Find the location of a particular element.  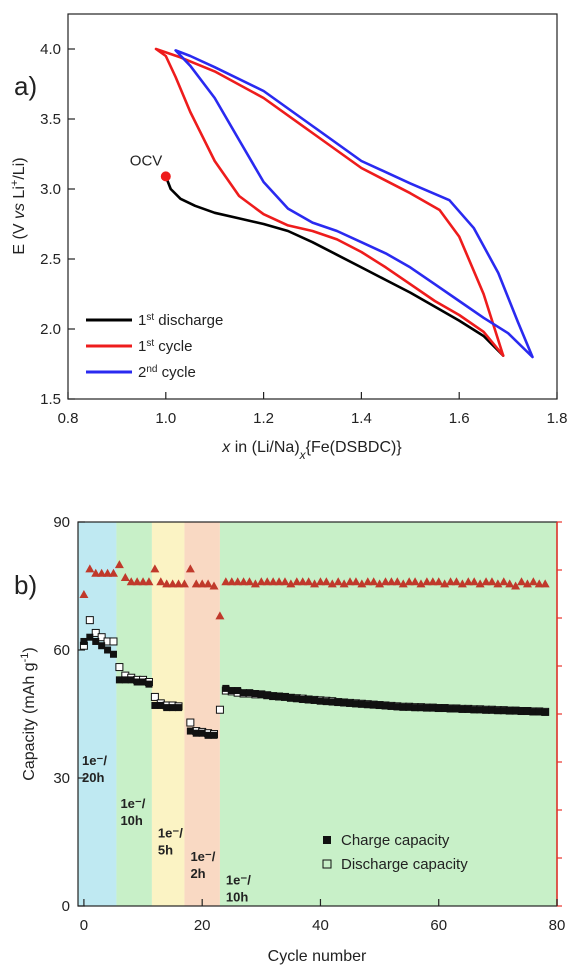

rate-label-3: 1e⁻/5h is located at coordinates (170, 842).